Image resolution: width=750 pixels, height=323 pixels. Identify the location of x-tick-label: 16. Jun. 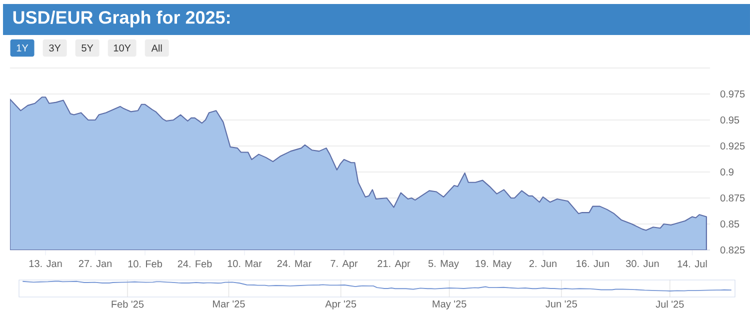
(592, 264).